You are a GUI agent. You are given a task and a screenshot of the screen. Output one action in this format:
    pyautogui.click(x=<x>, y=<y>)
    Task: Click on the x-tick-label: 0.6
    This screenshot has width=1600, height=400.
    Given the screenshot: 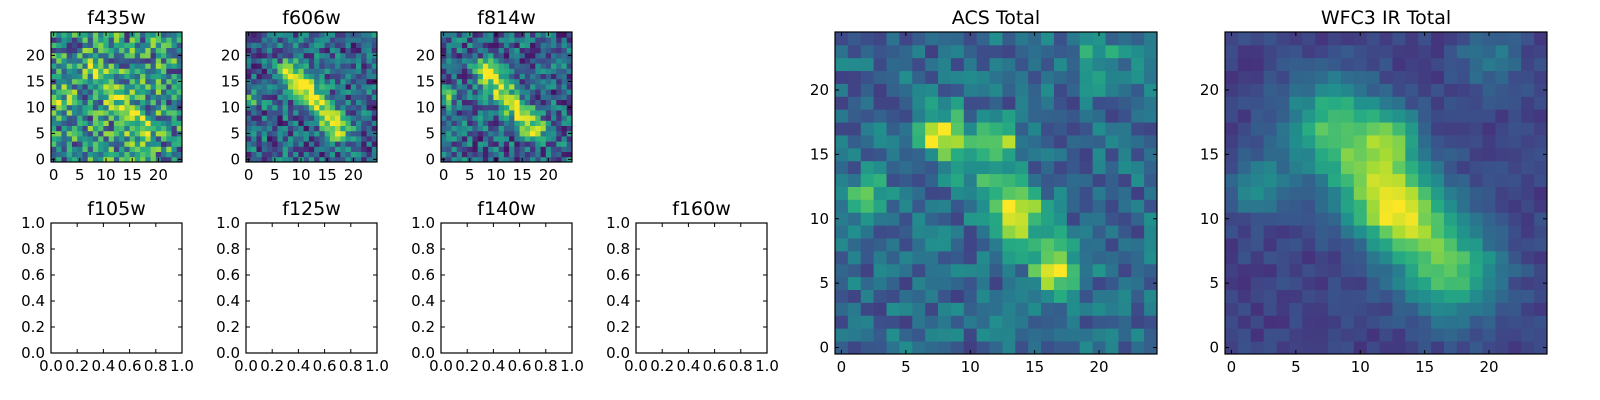 What is the action you would take?
    pyautogui.click(x=325, y=366)
    